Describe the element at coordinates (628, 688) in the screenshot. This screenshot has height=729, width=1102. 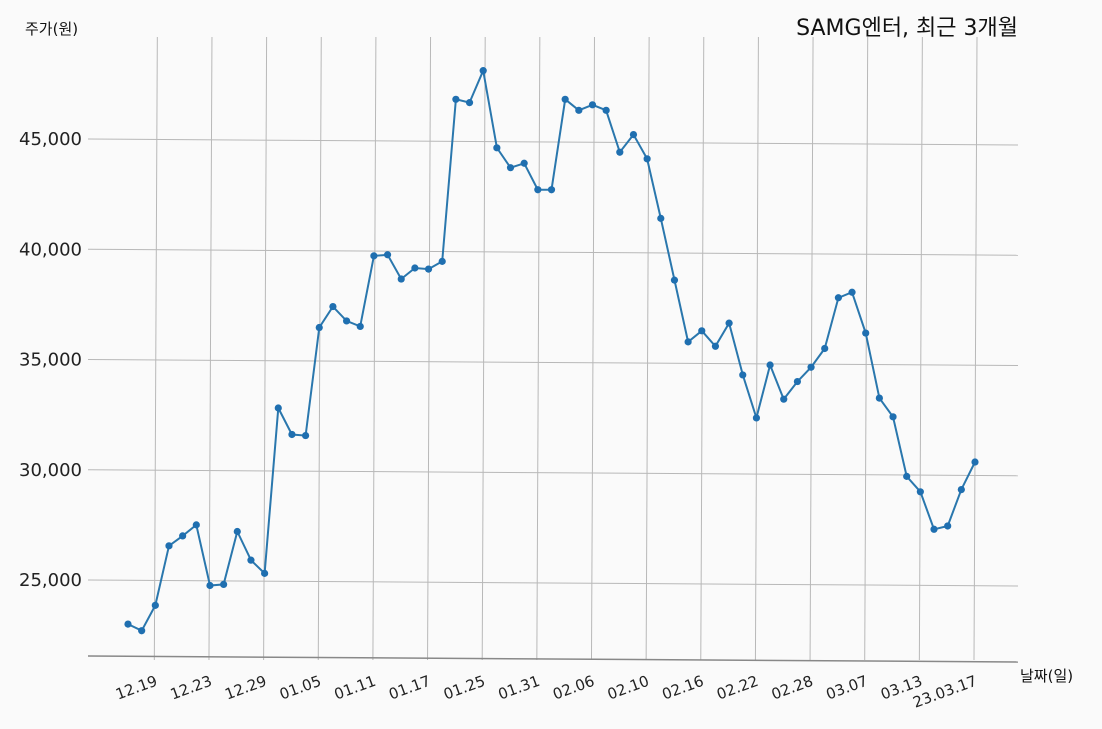
I see `x-tick-label: 02.10` at that location.